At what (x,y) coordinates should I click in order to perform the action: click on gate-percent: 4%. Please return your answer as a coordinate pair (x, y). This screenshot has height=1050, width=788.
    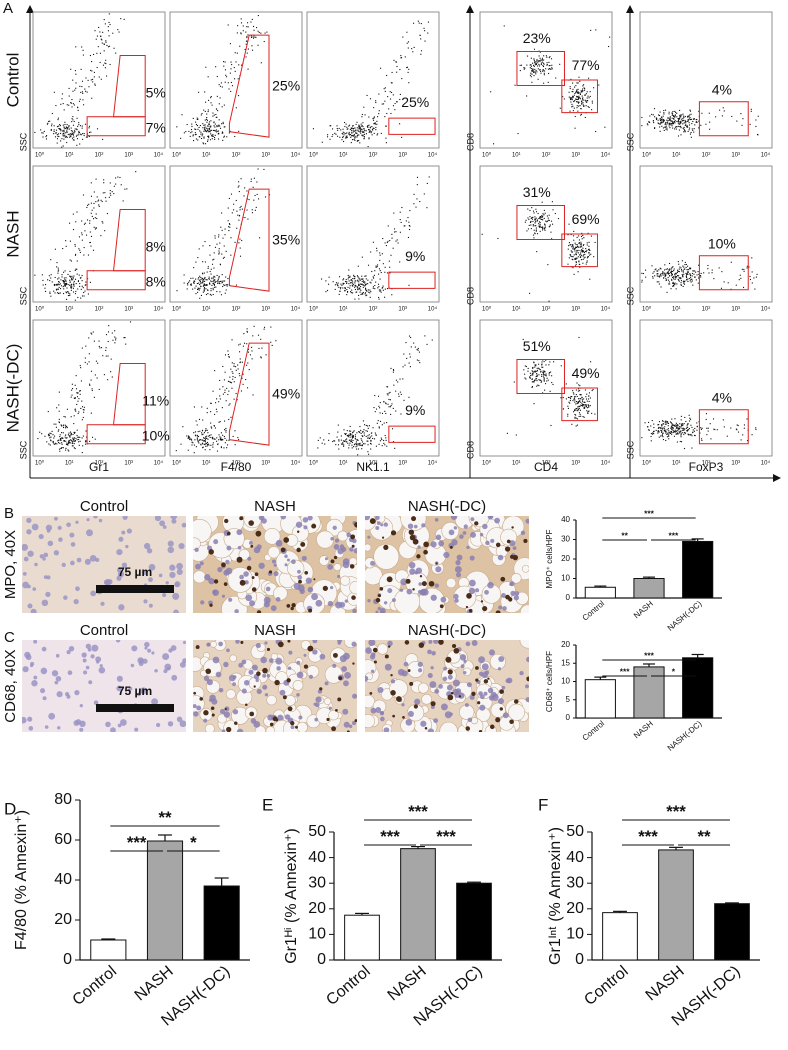
    Looking at the image, I should click on (722, 90).